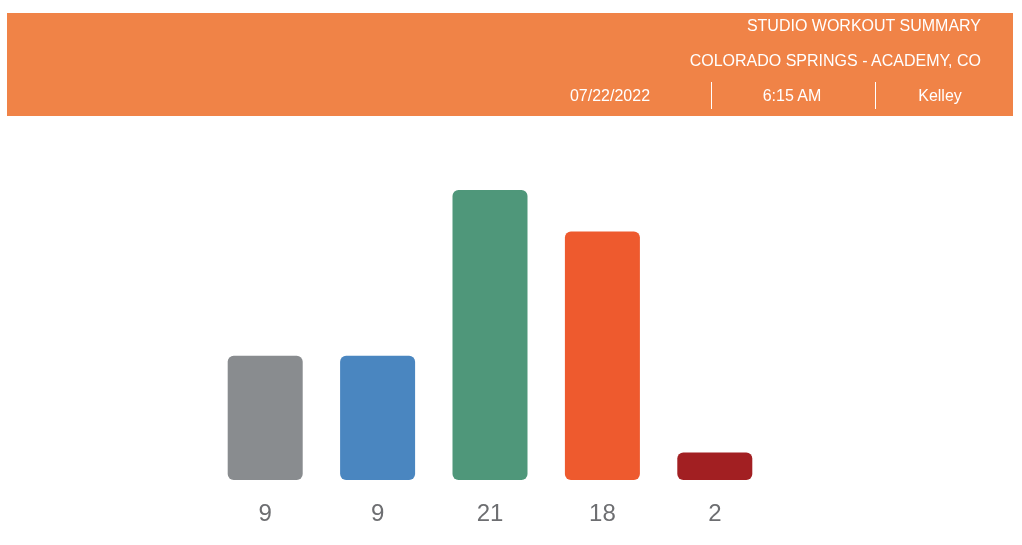  I want to click on data-label: 2, so click(715, 512).